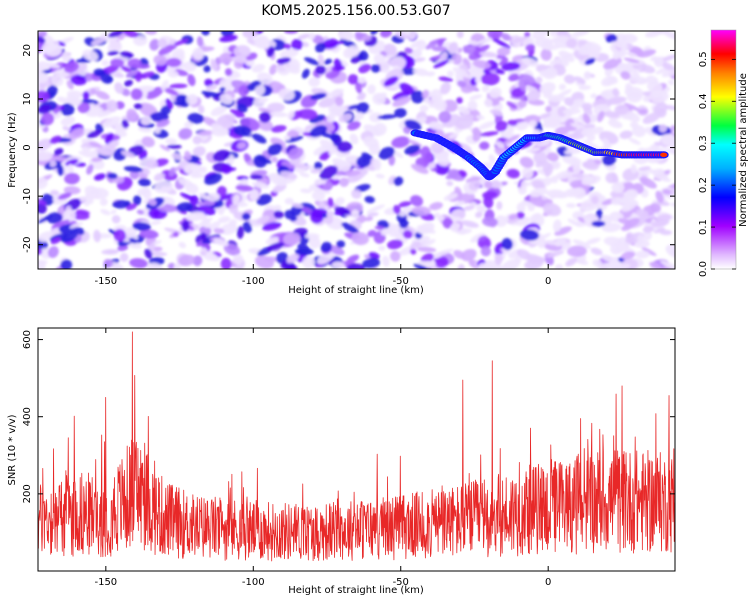 This screenshot has height=600, width=750. I want to click on y-tick-label: 20, so click(27, 50).